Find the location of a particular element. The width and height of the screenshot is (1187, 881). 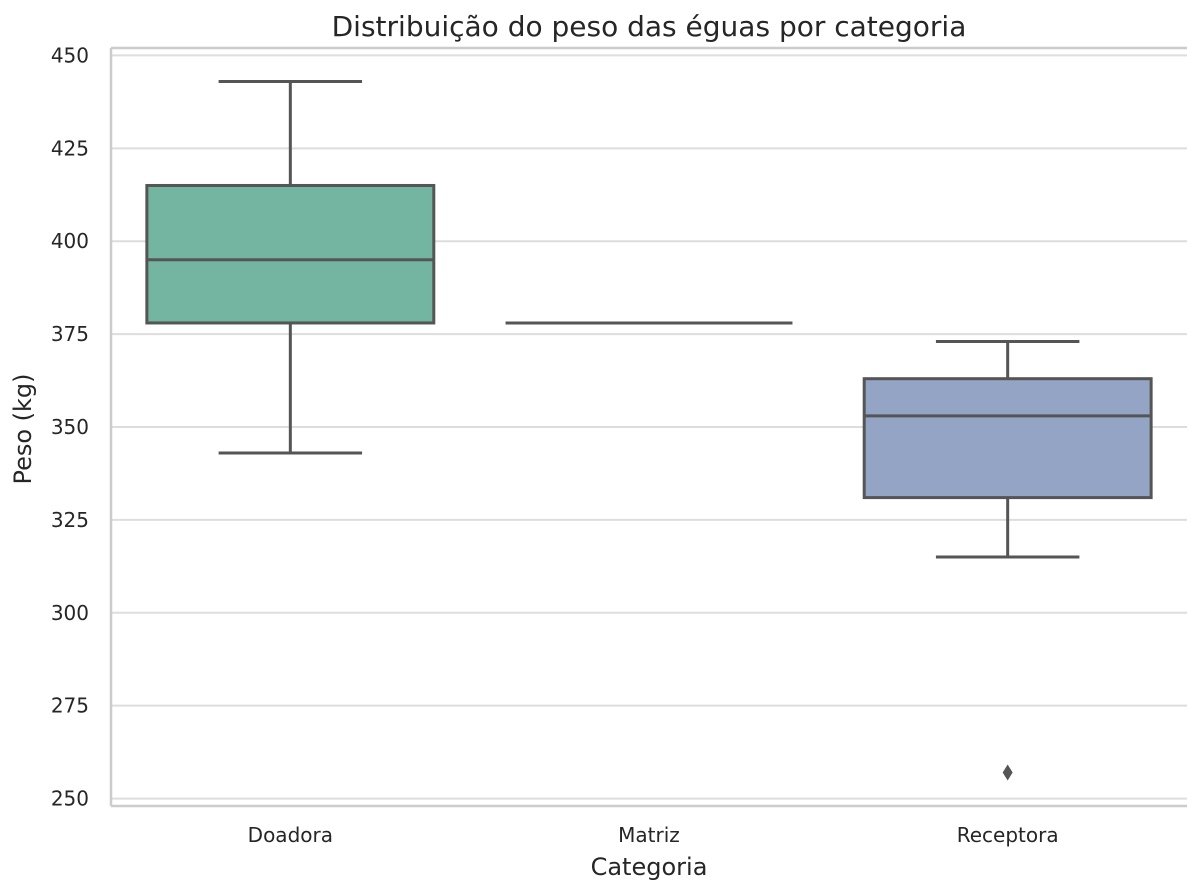

x-tick-label-doadora: Doadora is located at coordinates (290, 835).